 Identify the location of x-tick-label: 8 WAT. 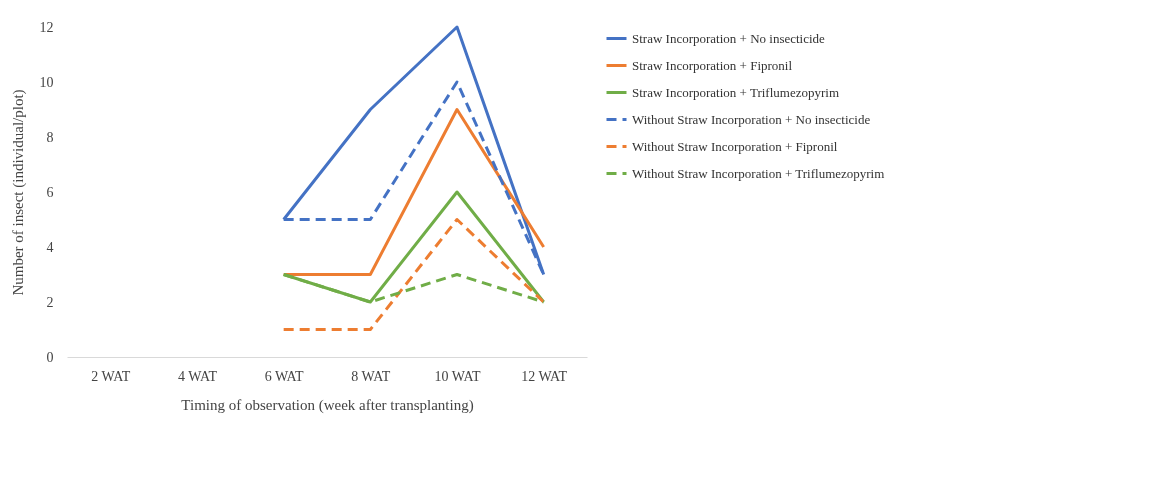
(371, 376).